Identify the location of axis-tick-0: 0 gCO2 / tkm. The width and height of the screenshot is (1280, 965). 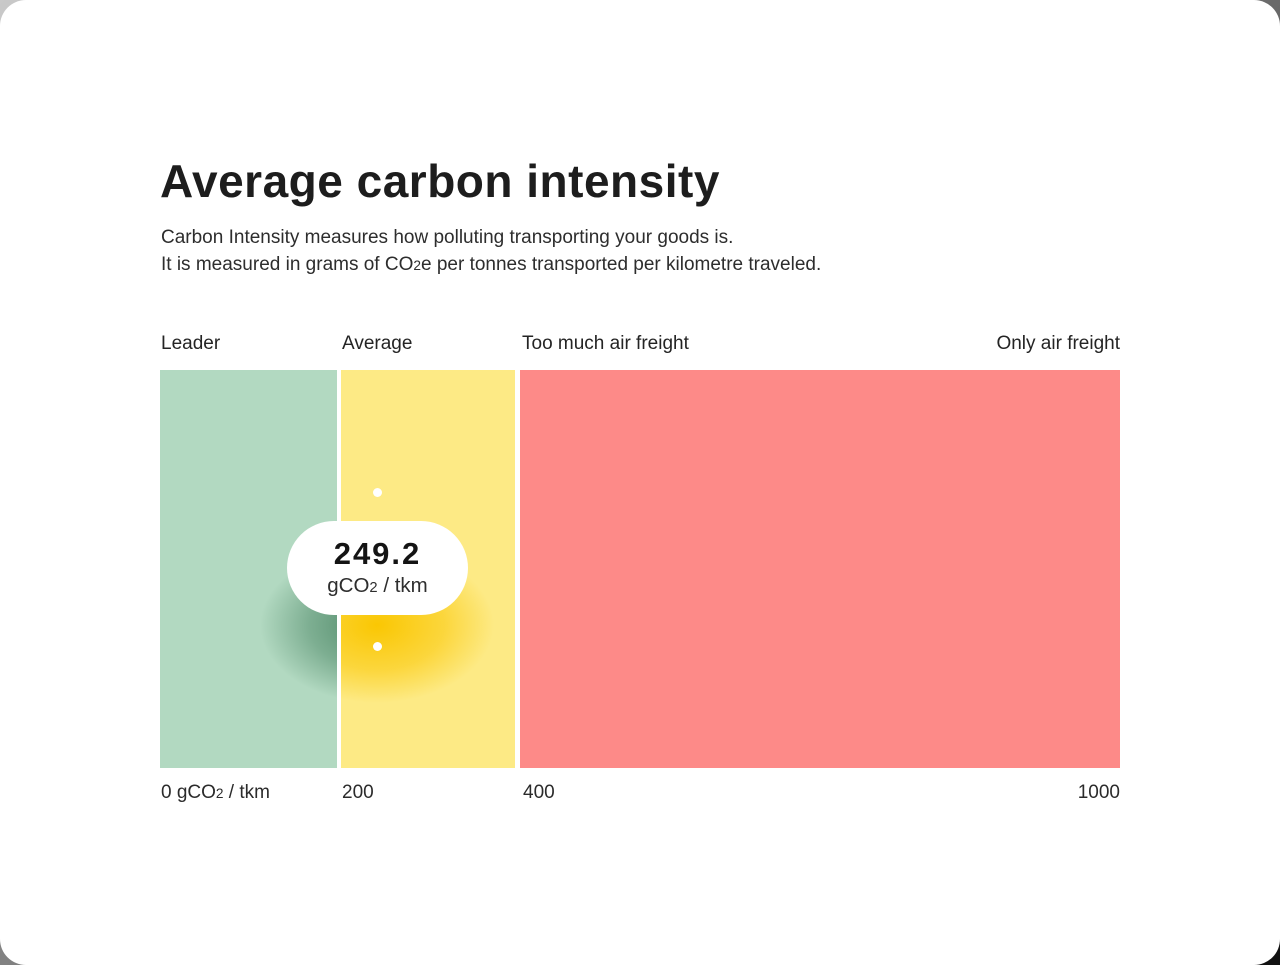
(215, 792).